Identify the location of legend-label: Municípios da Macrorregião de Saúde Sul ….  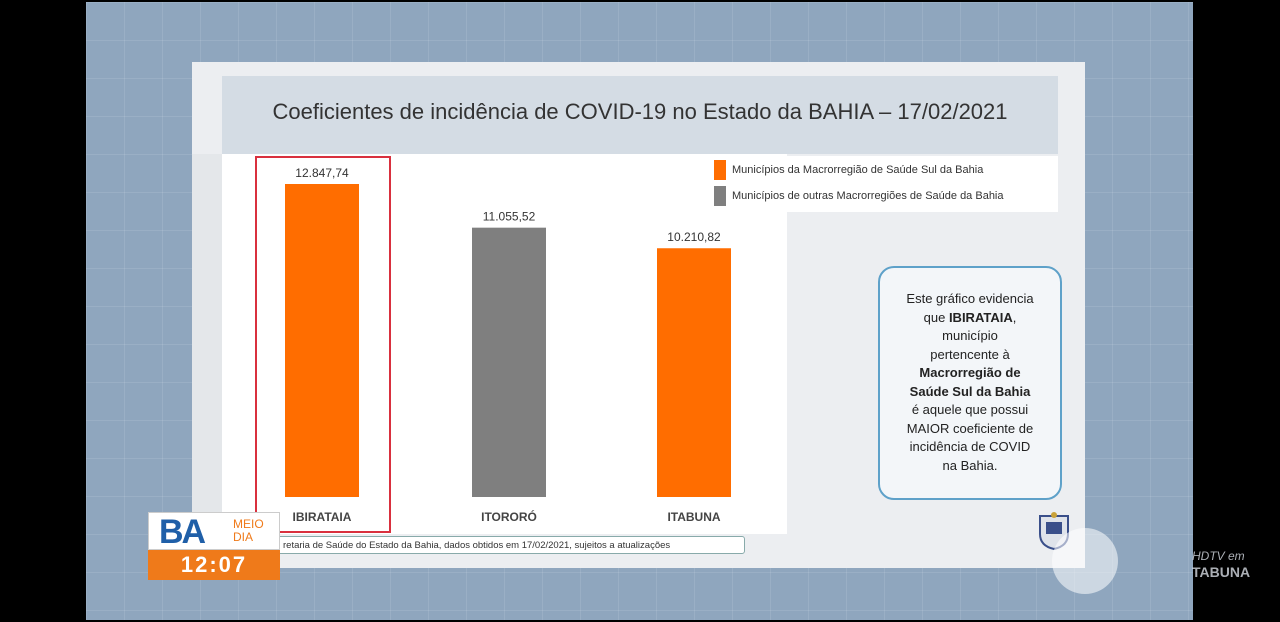
(858, 170).